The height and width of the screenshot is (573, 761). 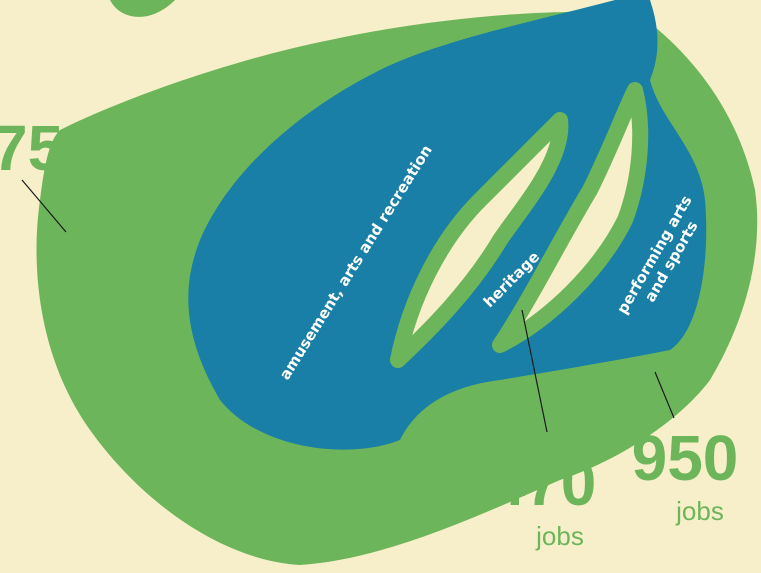 I want to click on callout-value: 950, so click(x=685, y=458).